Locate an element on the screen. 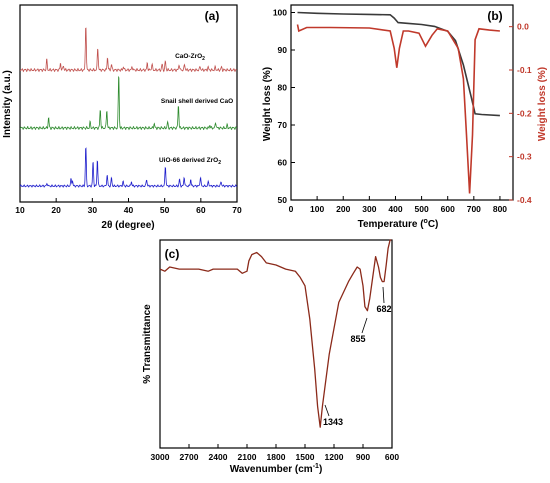 Image resolution: width=550 pixels, height=483 pixels. x-tick-label: 20 is located at coordinates (56, 210).